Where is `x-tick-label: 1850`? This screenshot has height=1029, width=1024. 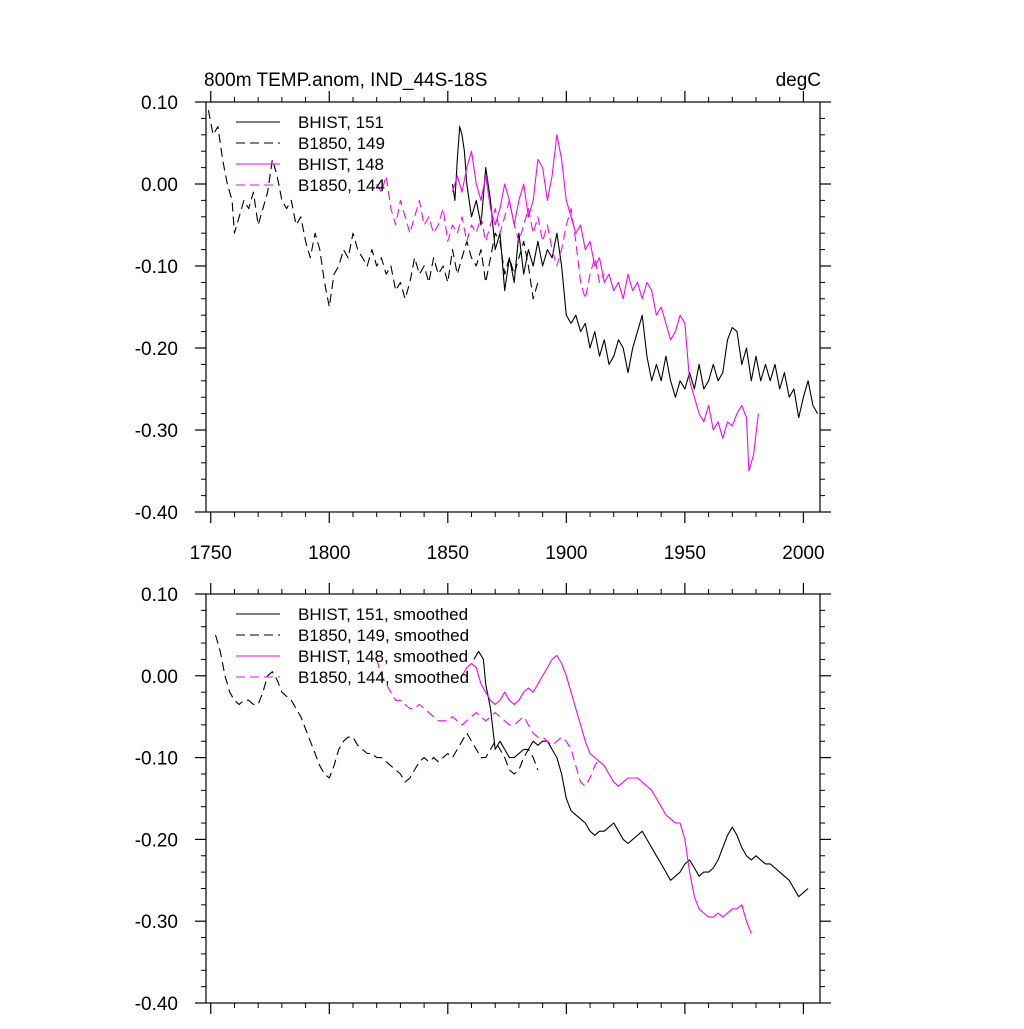 x-tick-label: 1850 is located at coordinates (448, 553).